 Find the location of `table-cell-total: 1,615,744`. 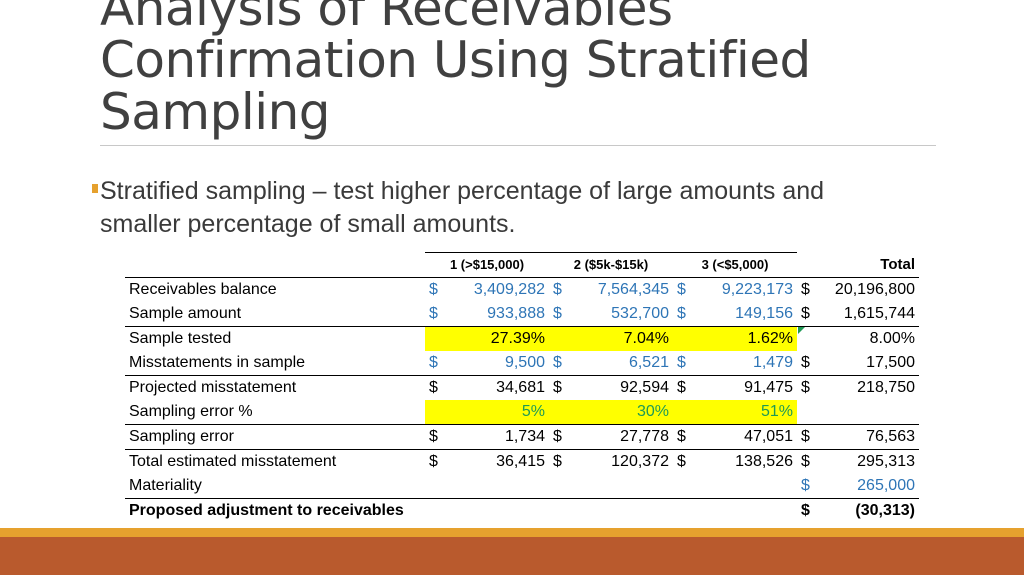

table-cell-total: 1,615,744 is located at coordinates (879, 313).